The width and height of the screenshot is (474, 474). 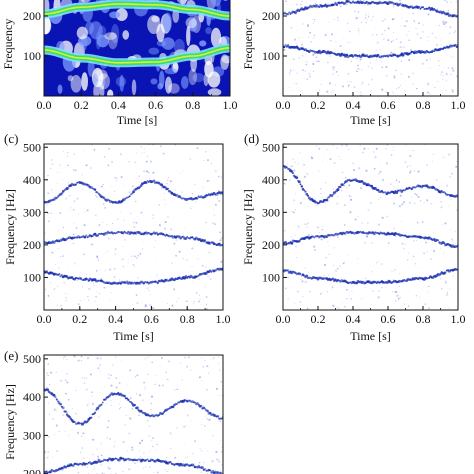 What do you see at coordinates (32, 16) in the screenshot?
I see `y-tick-label: 200` at bounding box center [32, 16].